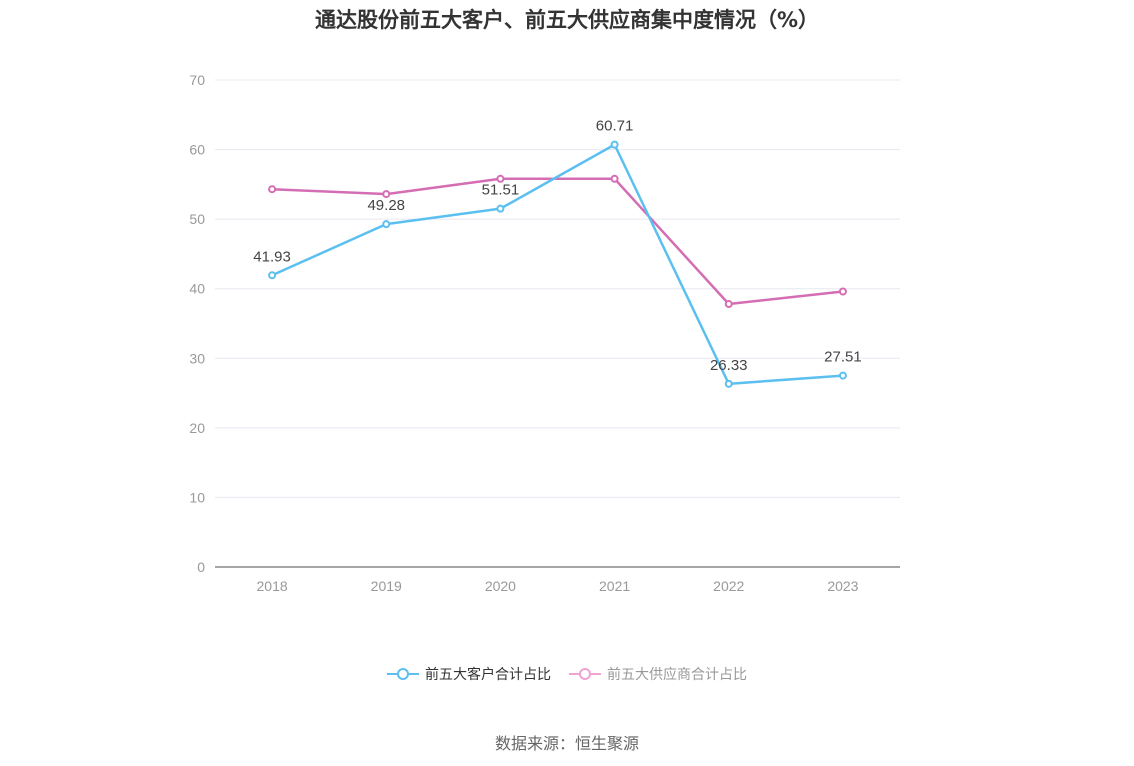 Image resolution: width=1134 pixels, height=766 pixels. What do you see at coordinates (843, 357) in the screenshot?
I see `data-label: 27.51` at bounding box center [843, 357].